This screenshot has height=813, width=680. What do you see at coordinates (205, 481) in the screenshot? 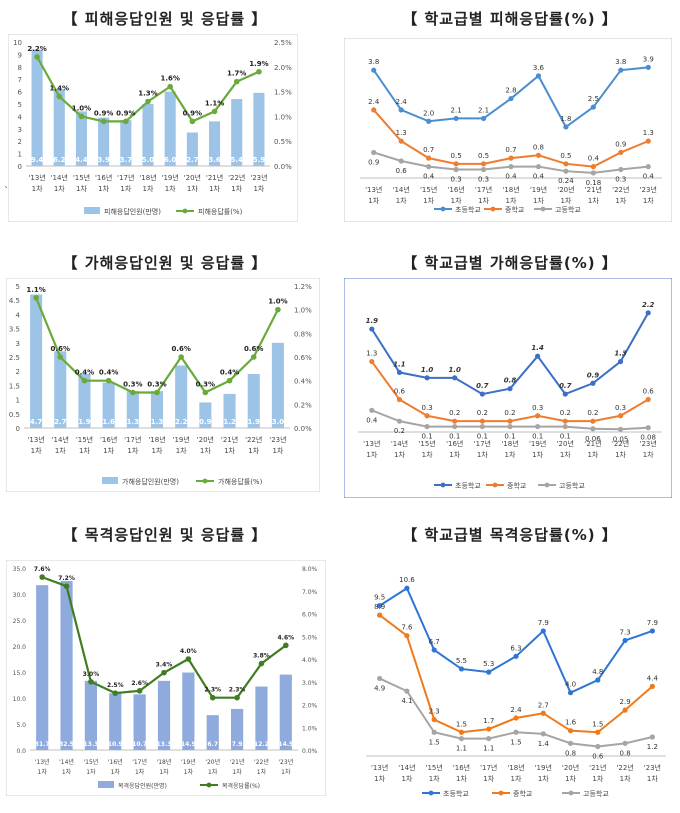
I see `p3-legend-line-marker` at bounding box center [205, 481].